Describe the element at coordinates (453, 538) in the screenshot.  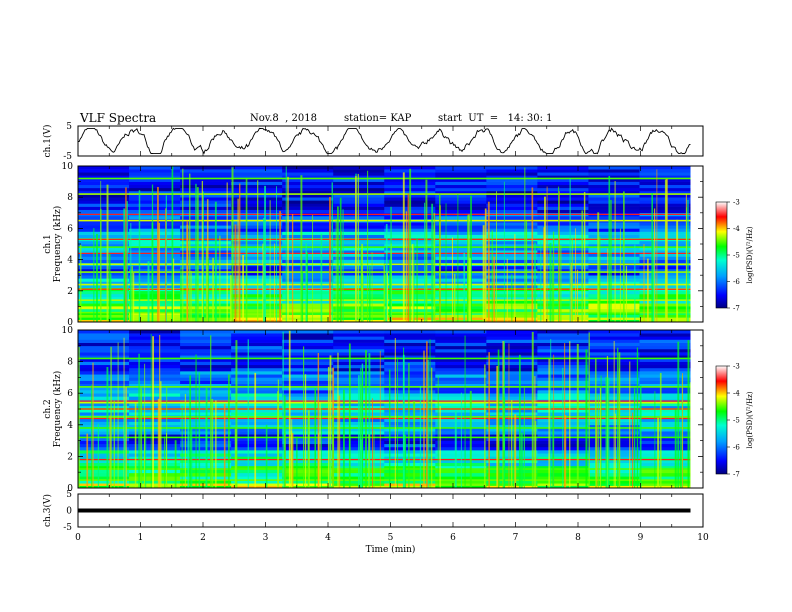
I see `x-tick-label: 6` at that location.